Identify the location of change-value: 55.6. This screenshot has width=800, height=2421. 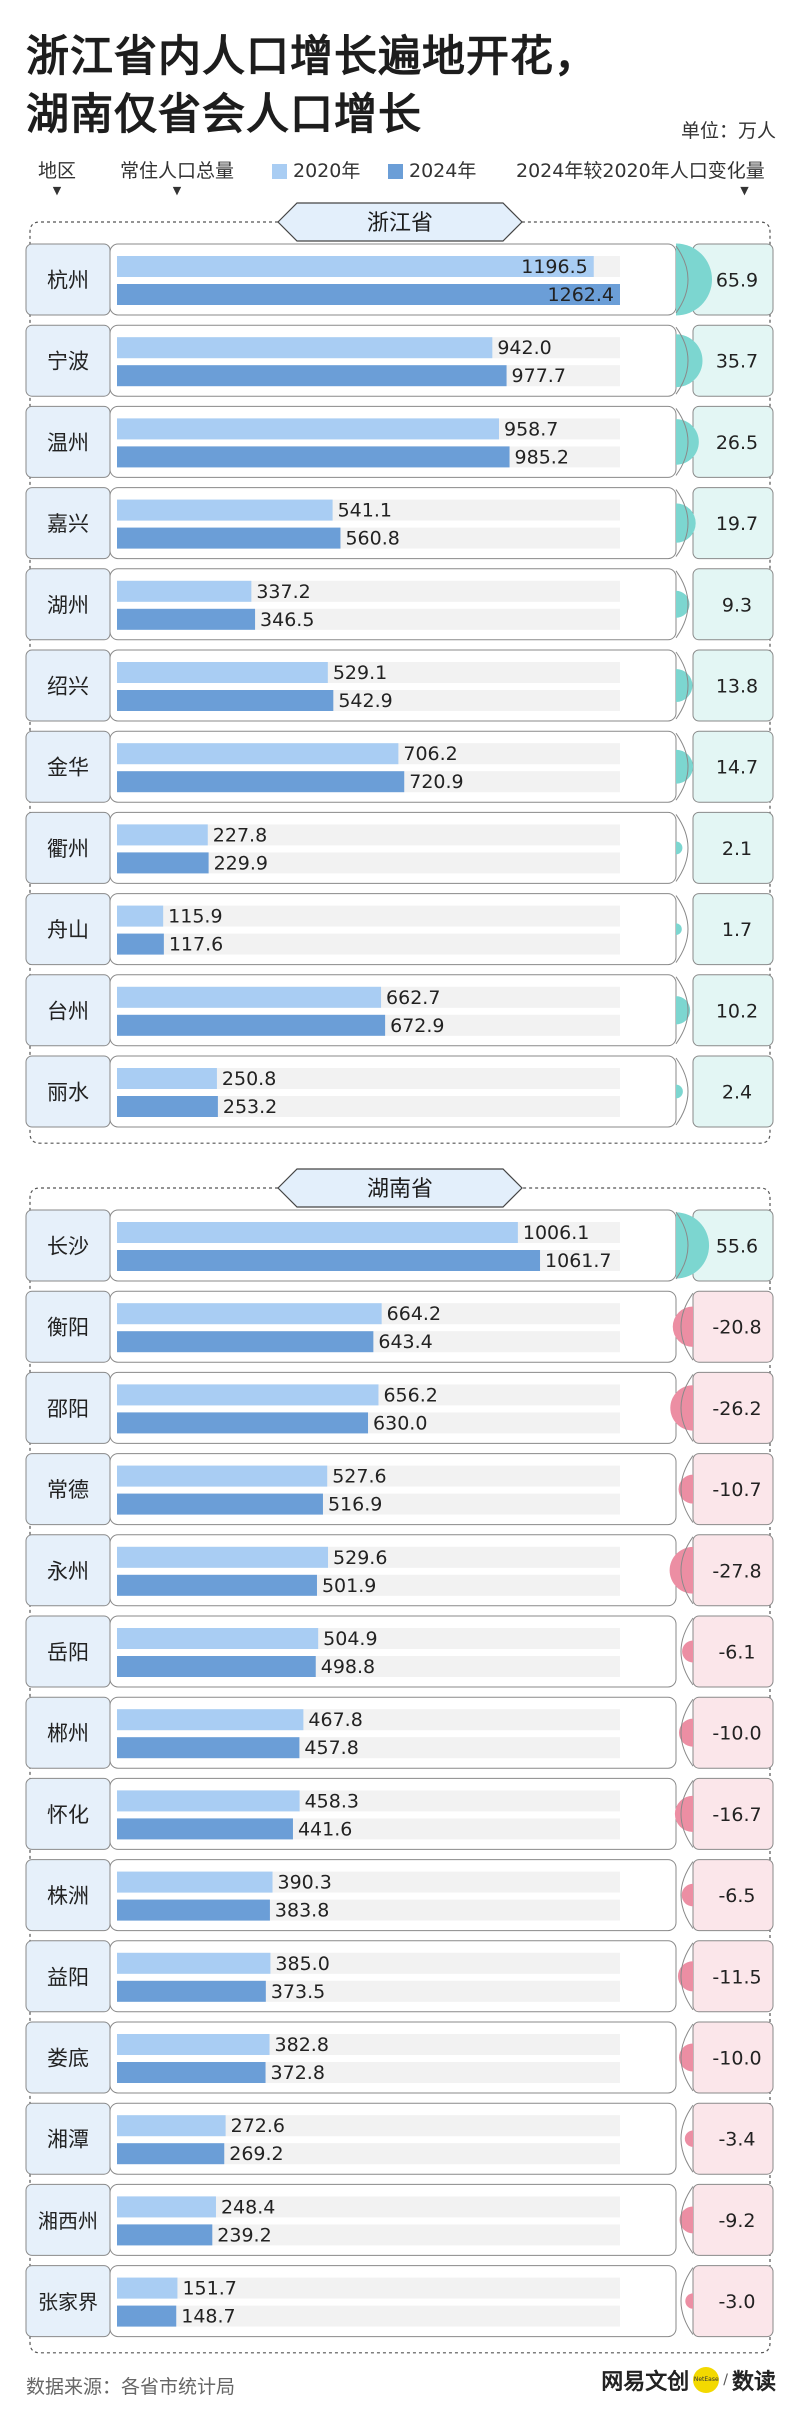
(737, 1247).